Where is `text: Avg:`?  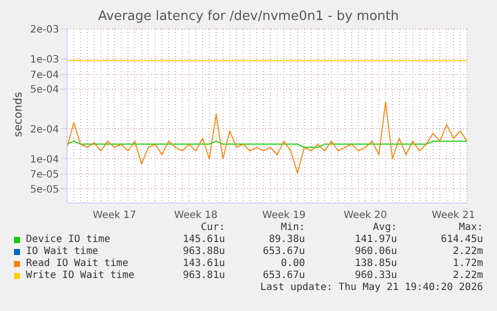 text: Avg: is located at coordinates (384, 227).